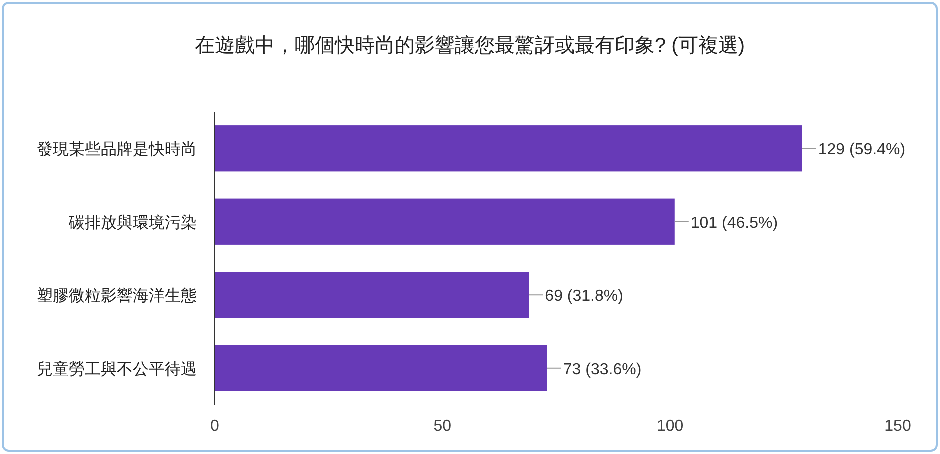  I want to click on data-label: 101 (46.5%), so click(734, 223).